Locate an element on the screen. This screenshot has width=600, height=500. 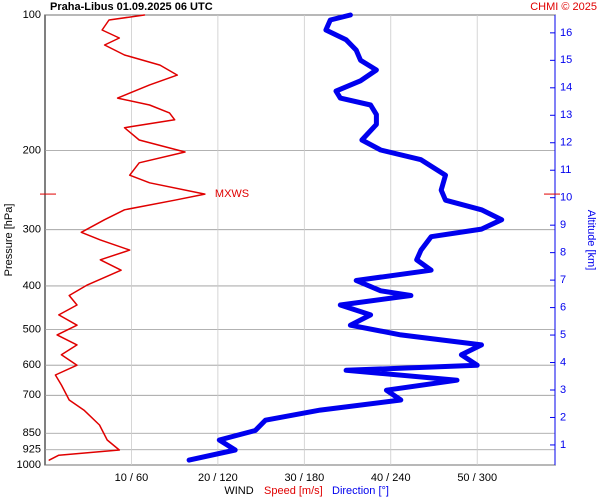
y2-tick-label: 6 is located at coordinates (563, 307).